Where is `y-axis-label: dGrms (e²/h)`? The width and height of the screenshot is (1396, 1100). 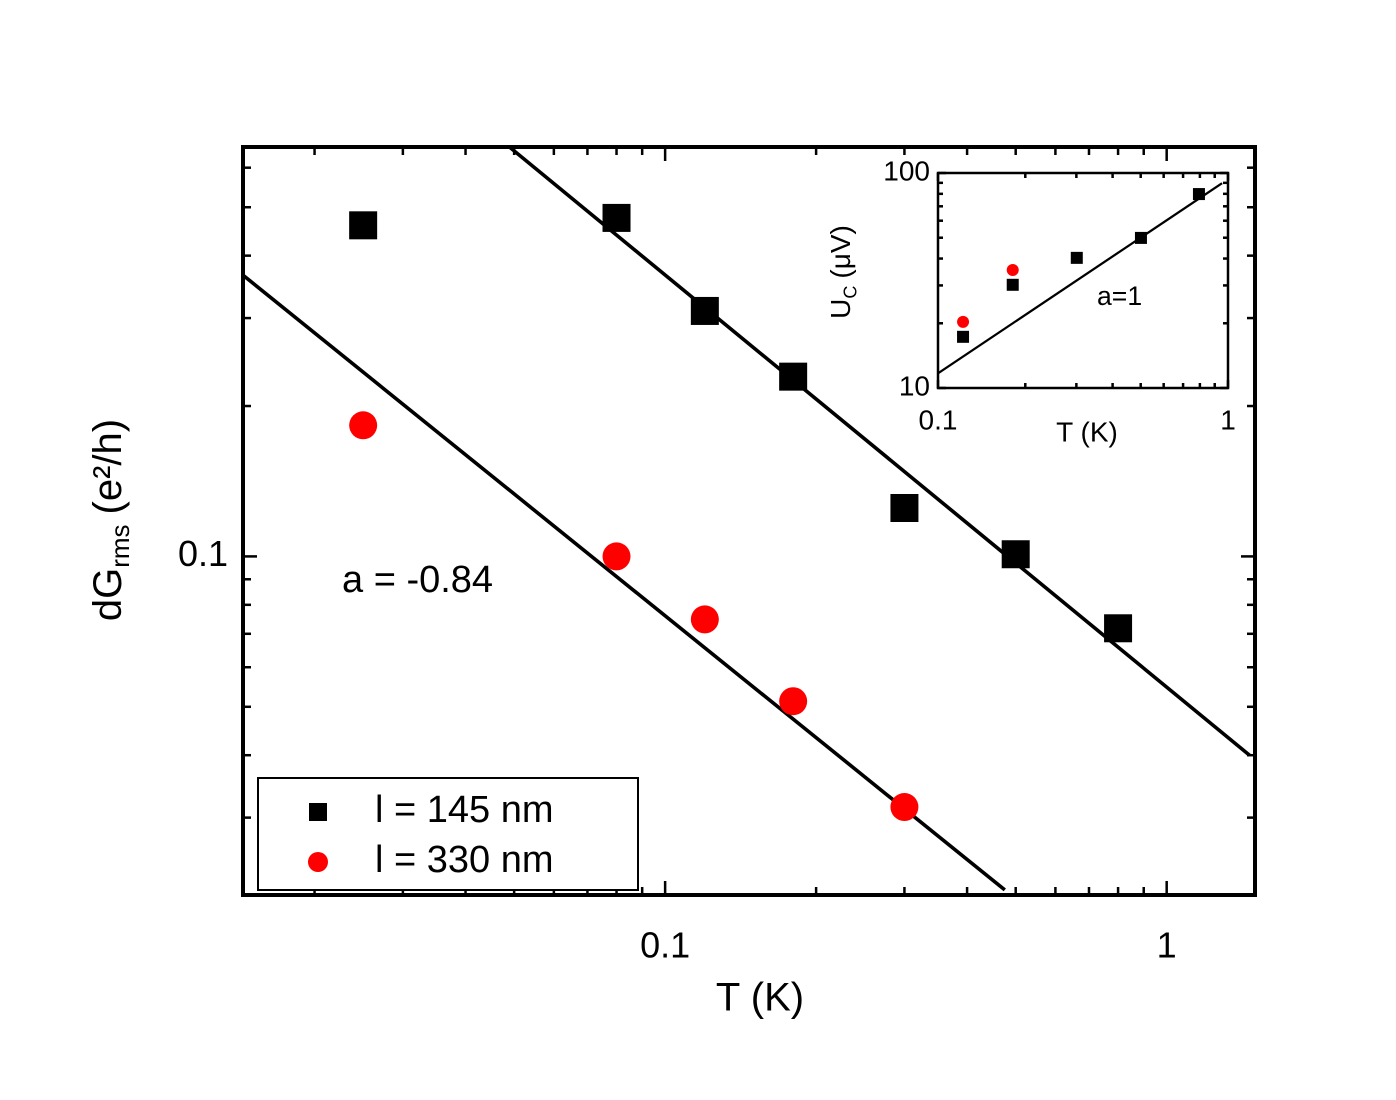 y-axis-label: dGrms (e²/h) is located at coordinates (110, 520).